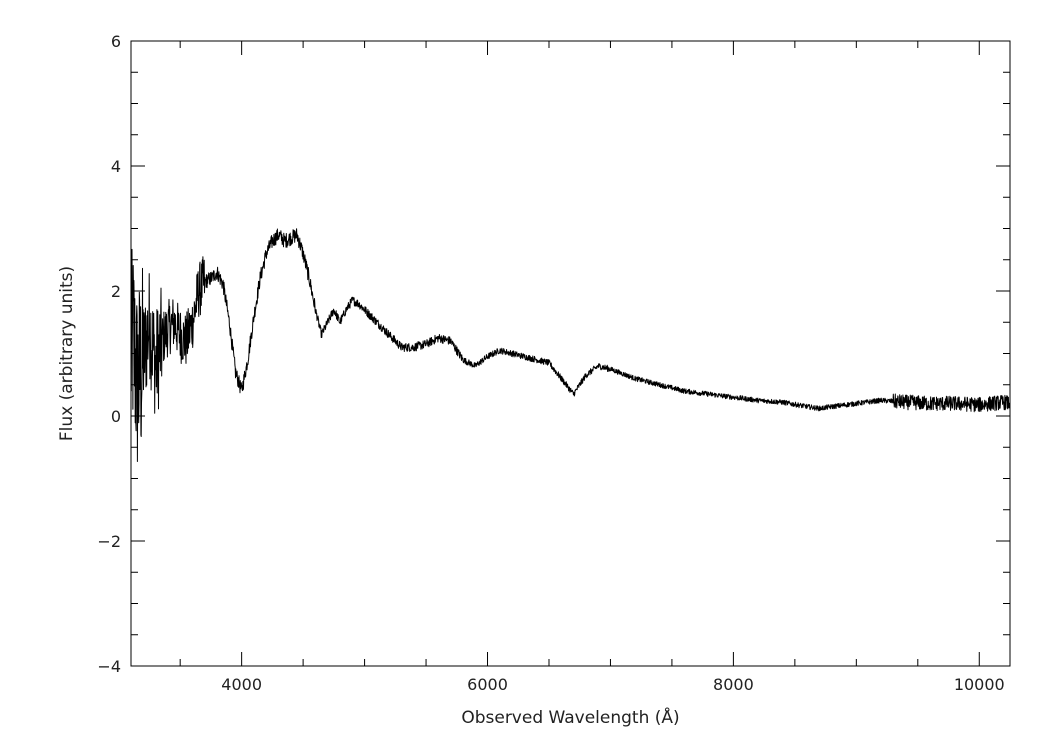  I want to click on y-tick-label: −4, so click(109, 666).